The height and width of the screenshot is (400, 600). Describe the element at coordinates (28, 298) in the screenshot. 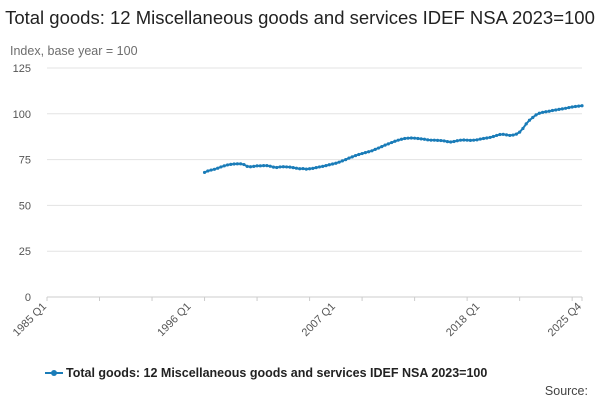

I see `y-tick-label: 0` at that location.